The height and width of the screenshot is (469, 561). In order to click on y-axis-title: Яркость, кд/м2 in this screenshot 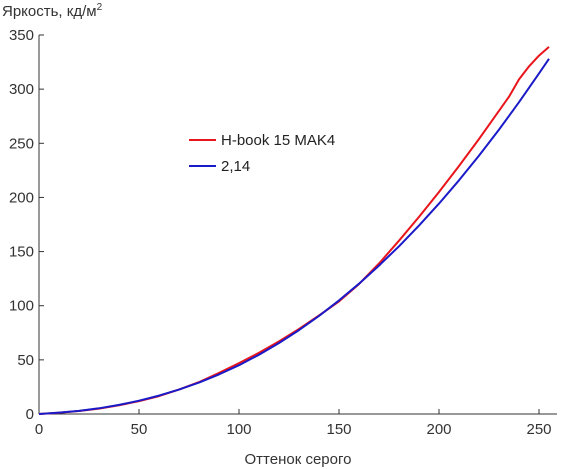, I will do `click(52, 11)`.